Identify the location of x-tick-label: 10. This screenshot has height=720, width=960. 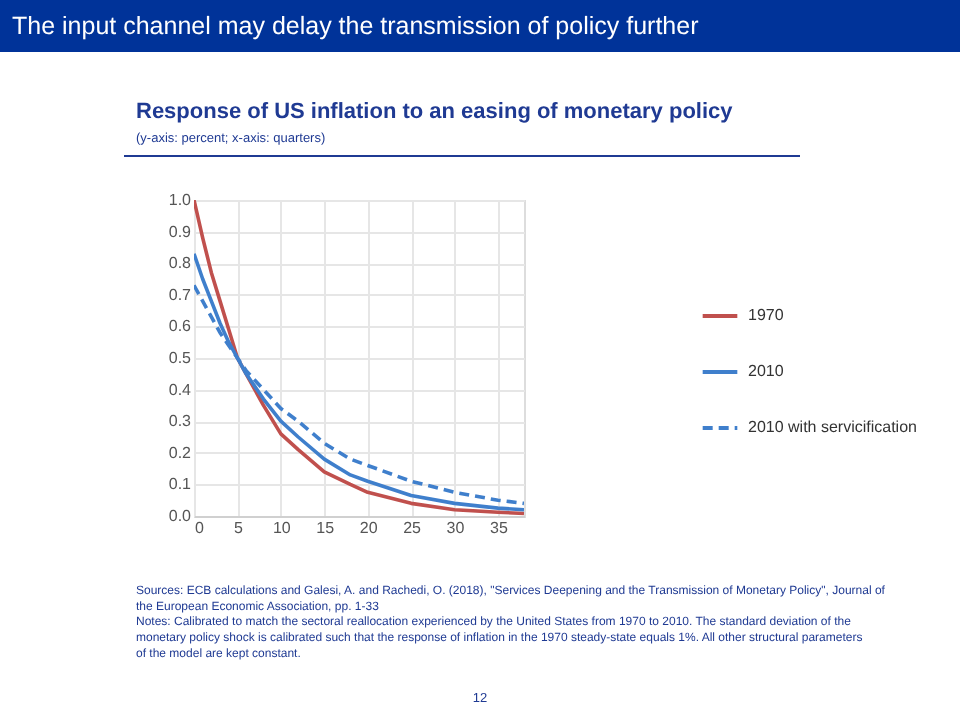
(282, 528).